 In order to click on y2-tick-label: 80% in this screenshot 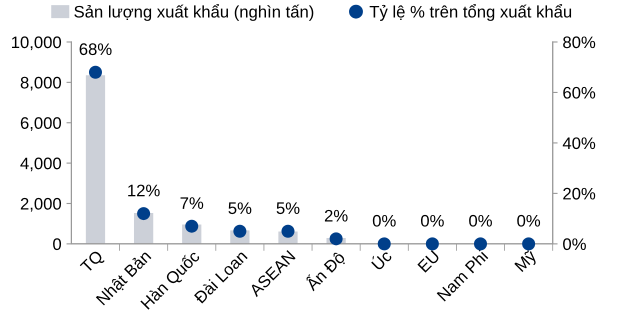, I will do `click(579, 42)`.